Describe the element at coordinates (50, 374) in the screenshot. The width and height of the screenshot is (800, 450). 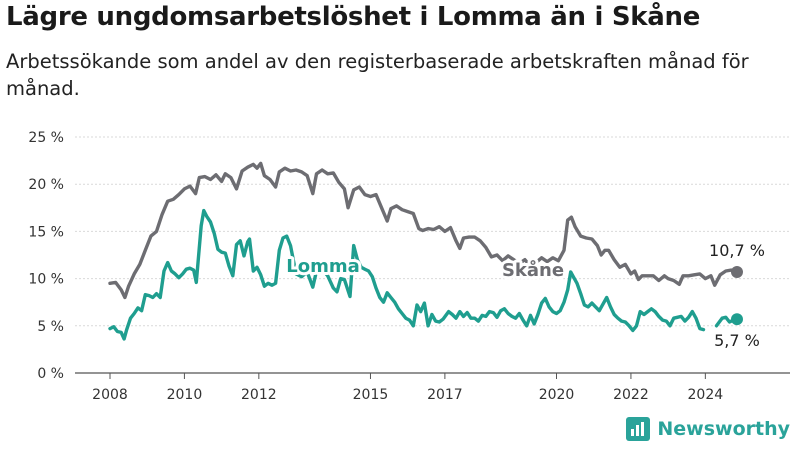
I see `y-tick-label: 0 %` at that location.